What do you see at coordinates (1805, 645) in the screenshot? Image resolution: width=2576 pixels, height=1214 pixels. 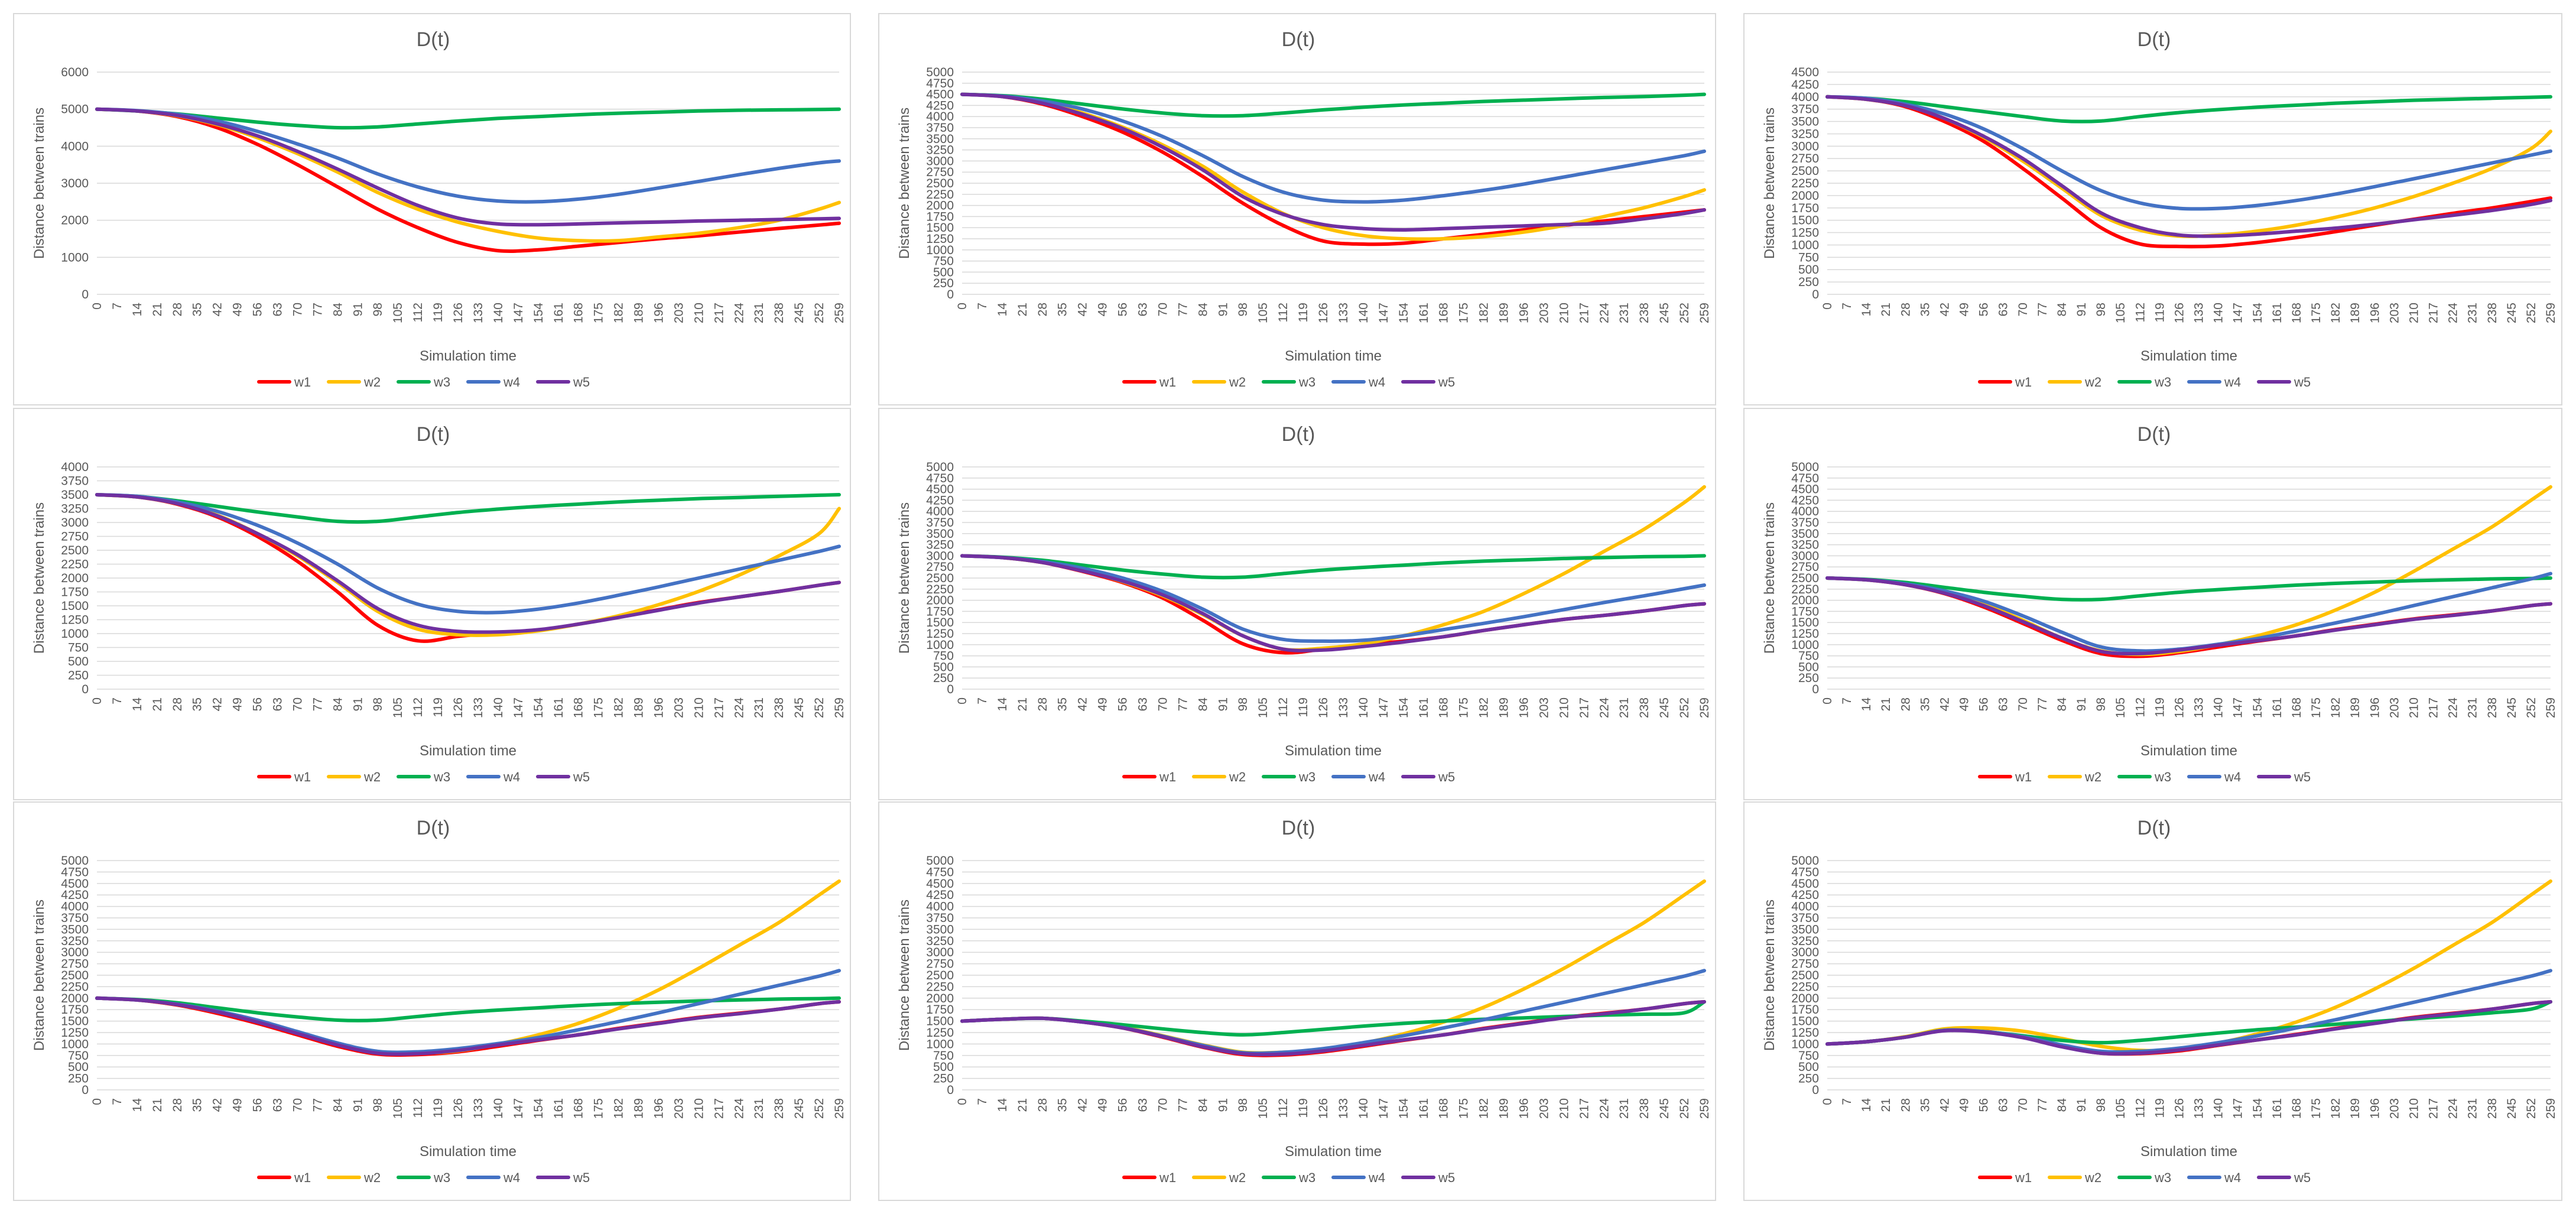 I see `y-tick-label: 1000` at bounding box center [1805, 645].